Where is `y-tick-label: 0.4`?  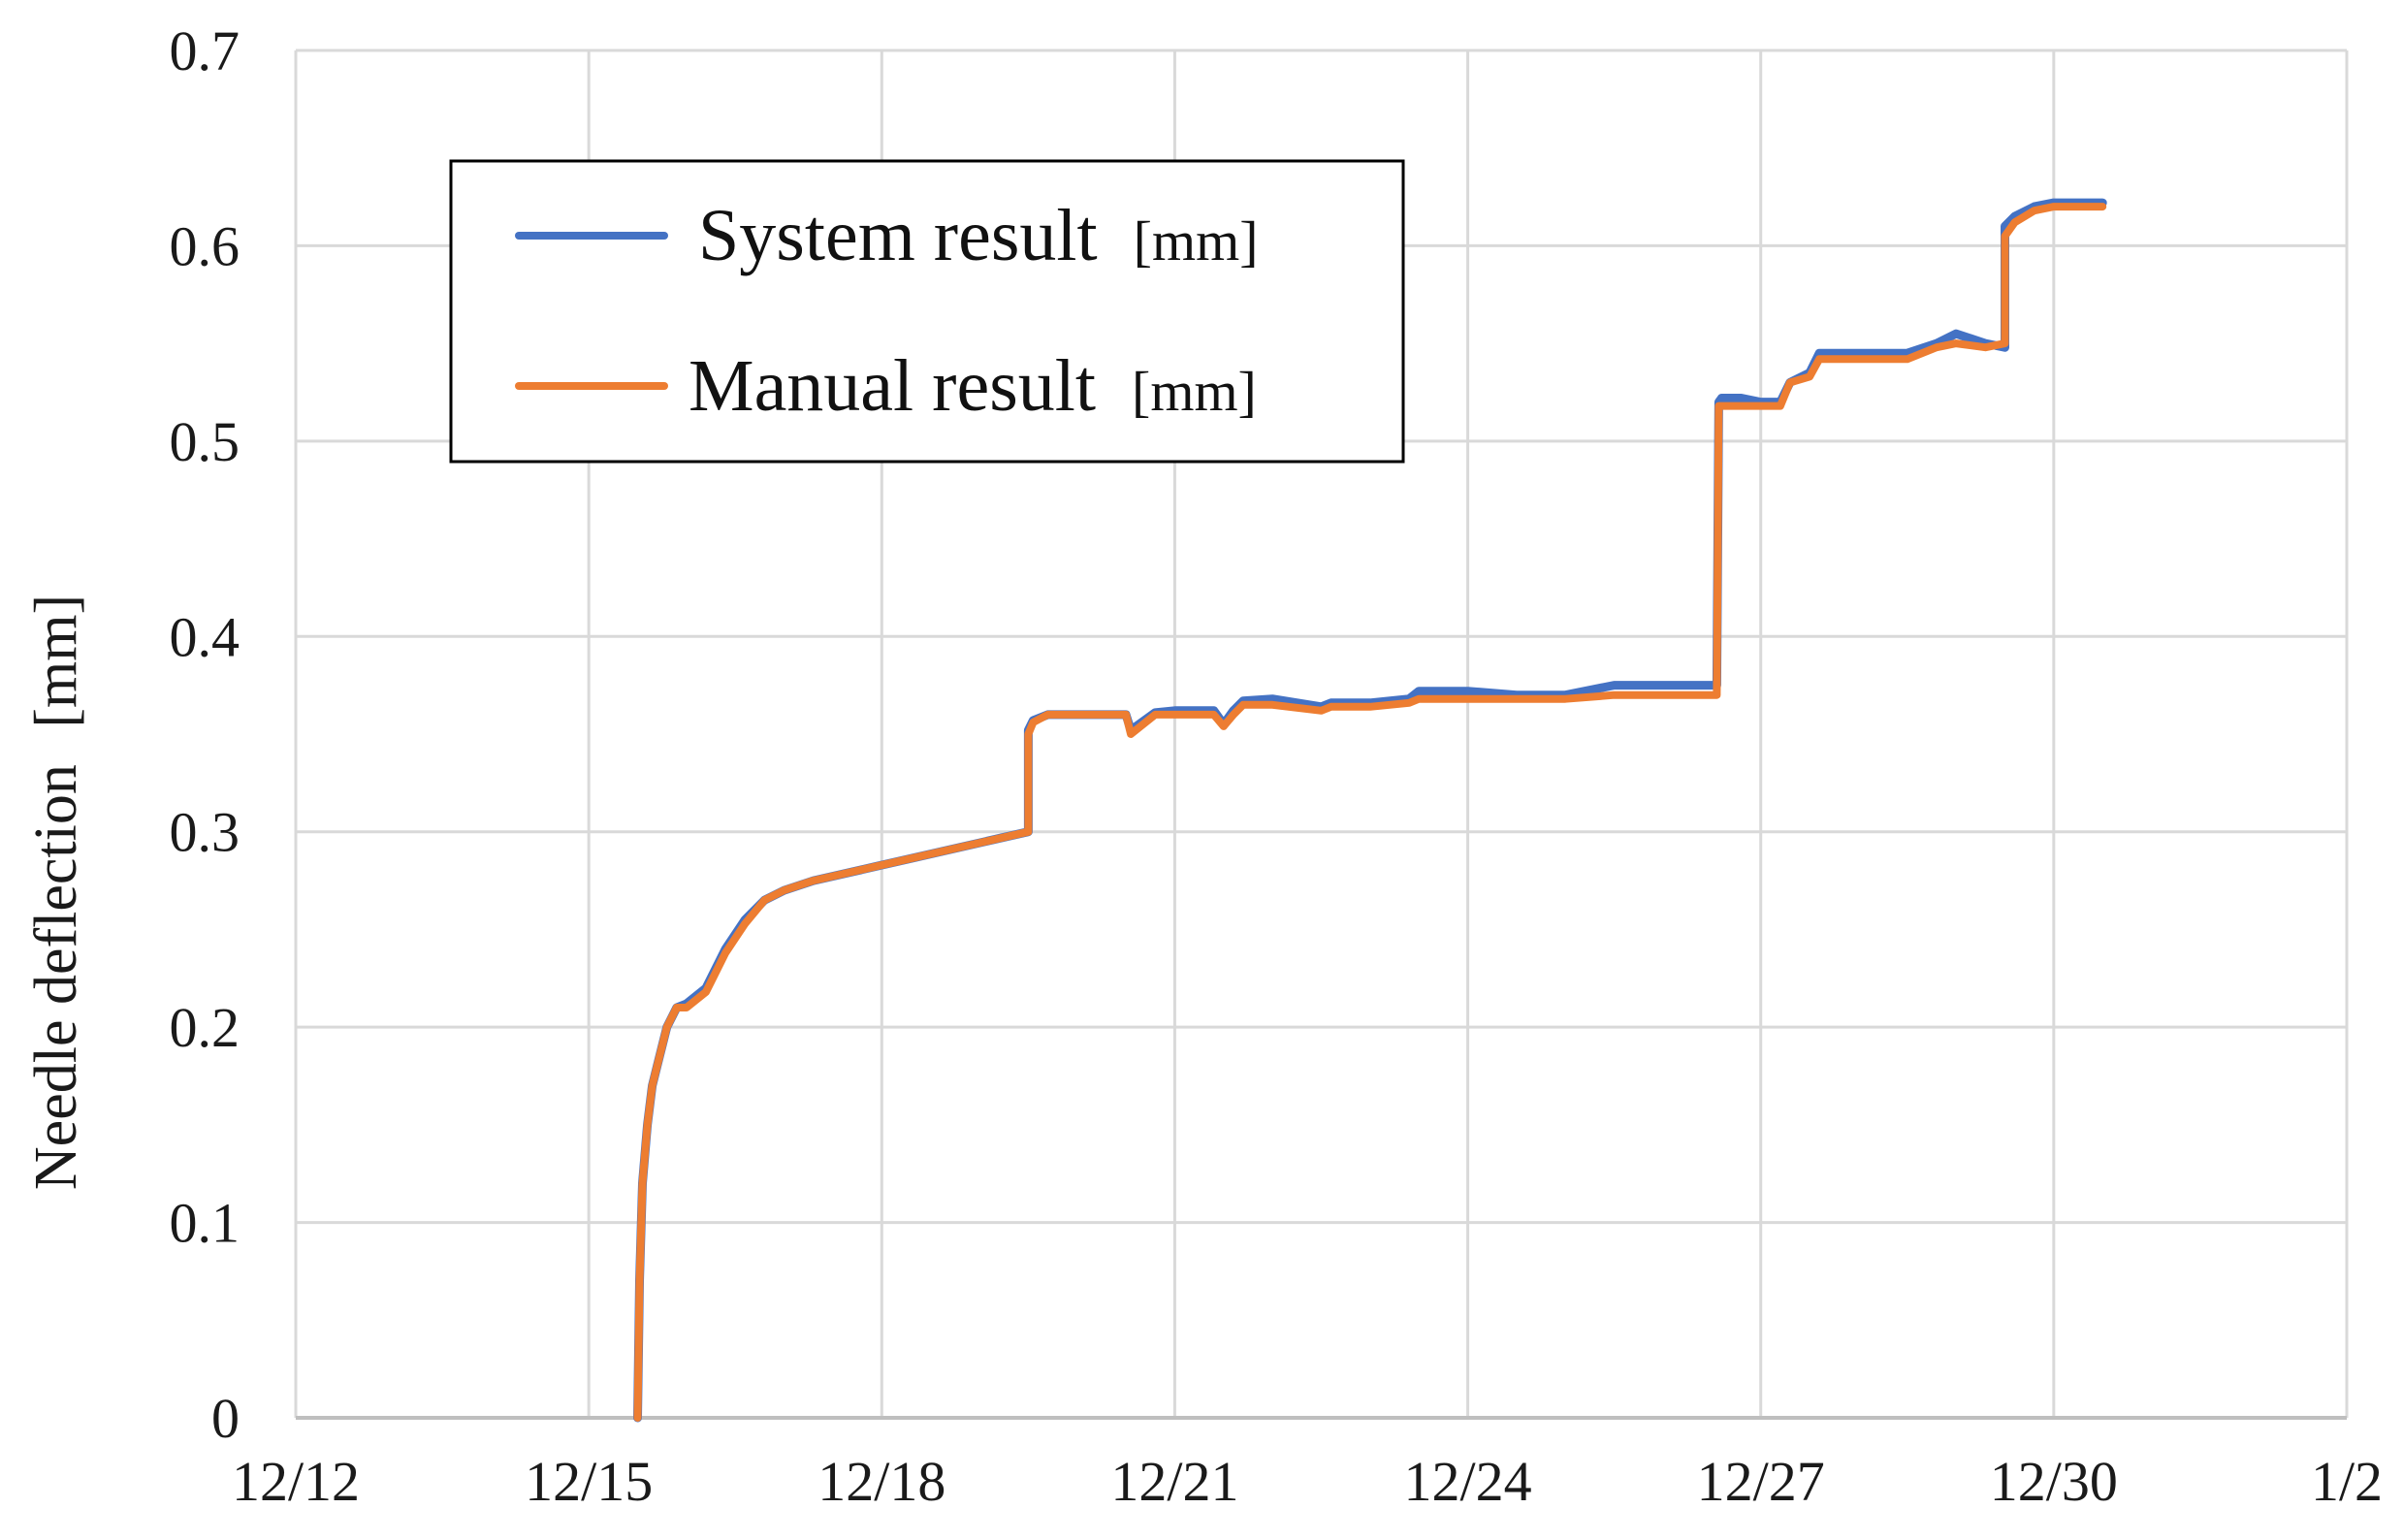
y-tick-label: 0.4 is located at coordinates (205, 637).